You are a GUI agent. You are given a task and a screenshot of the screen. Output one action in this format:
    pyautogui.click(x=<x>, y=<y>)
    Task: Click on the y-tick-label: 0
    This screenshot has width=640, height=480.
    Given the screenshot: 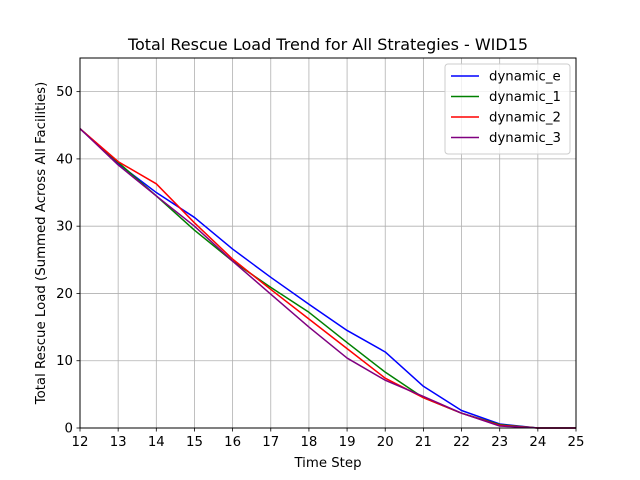 What is the action you would take?
    pyautogui.click(x=69, y=429)
    